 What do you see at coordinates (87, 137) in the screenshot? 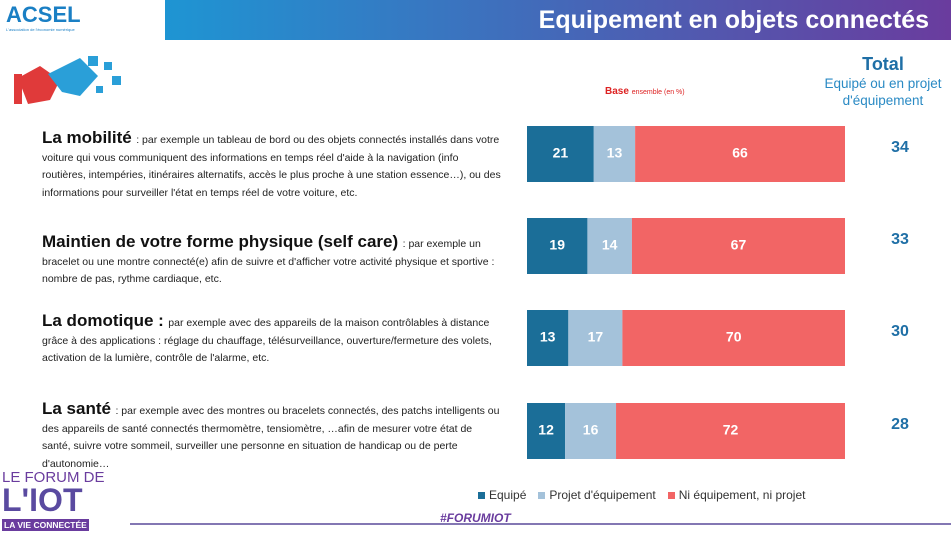
I see `category-label: La mobilité` at bounding box center [87, 137].